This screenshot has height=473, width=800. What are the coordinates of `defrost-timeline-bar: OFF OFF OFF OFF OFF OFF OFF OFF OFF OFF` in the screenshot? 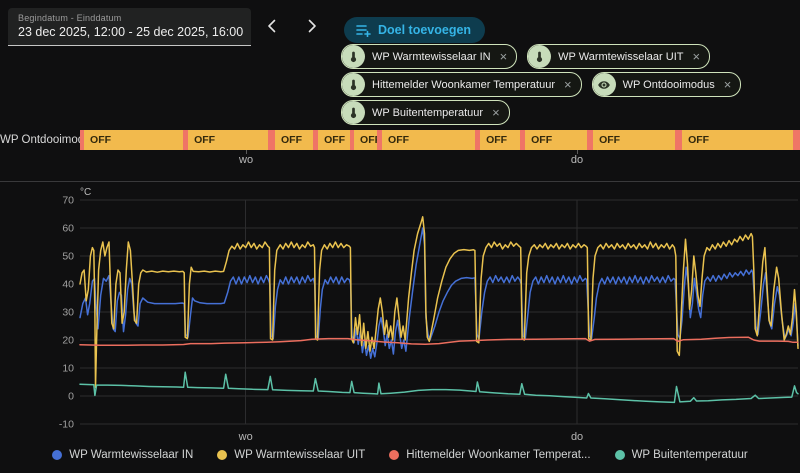 It's located at (440, 140).